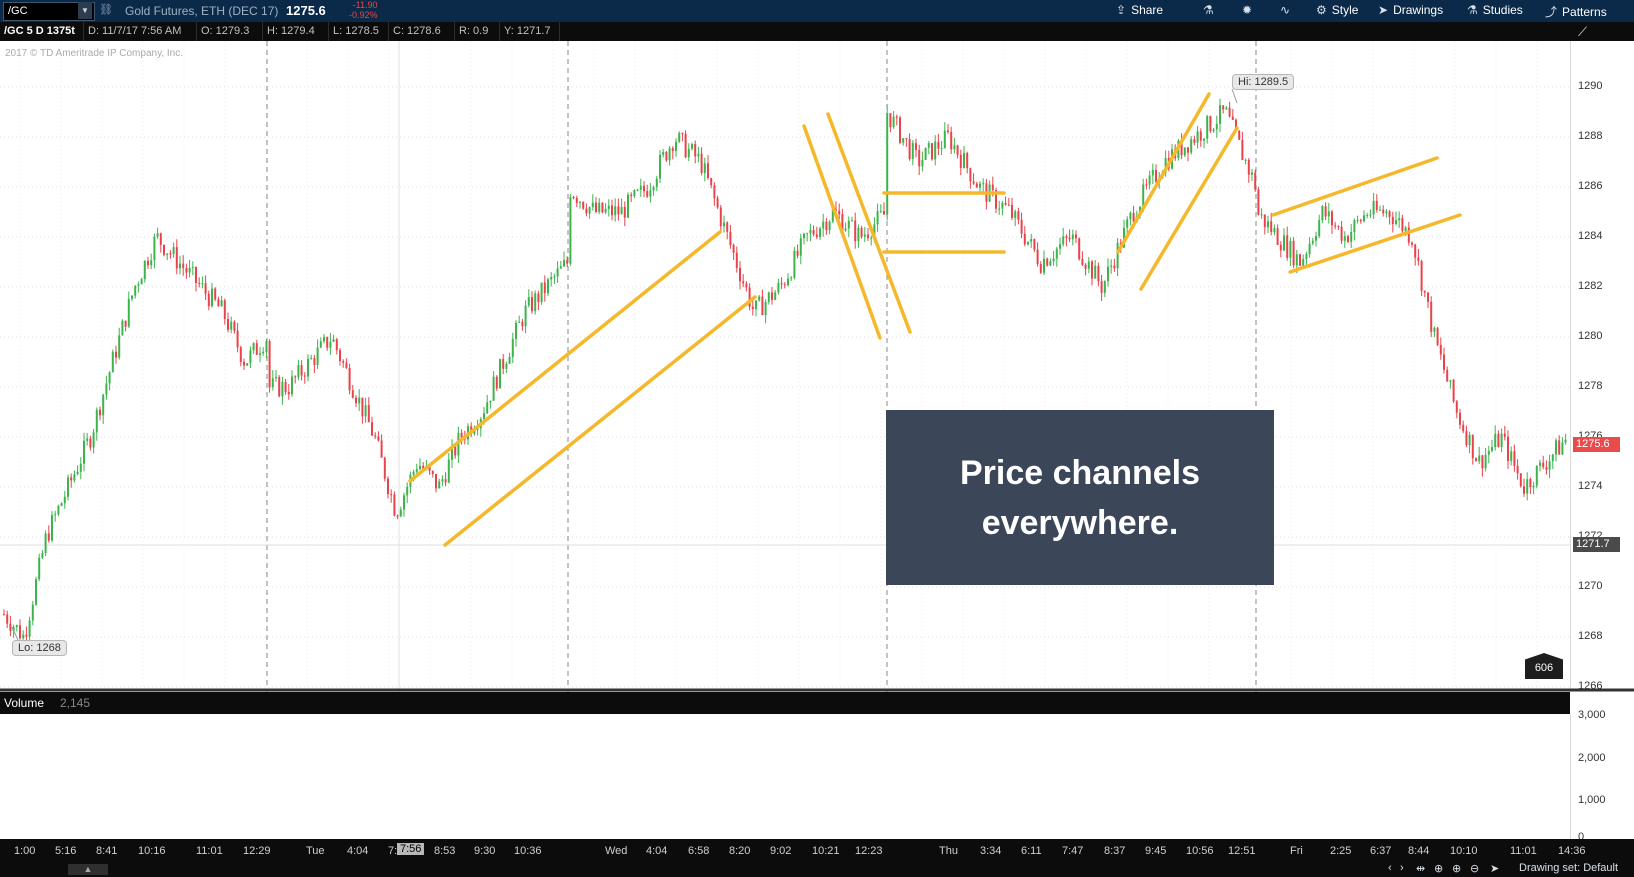  I want to click on patterns-button: ⤴ Patterns, so click(1576, 11).